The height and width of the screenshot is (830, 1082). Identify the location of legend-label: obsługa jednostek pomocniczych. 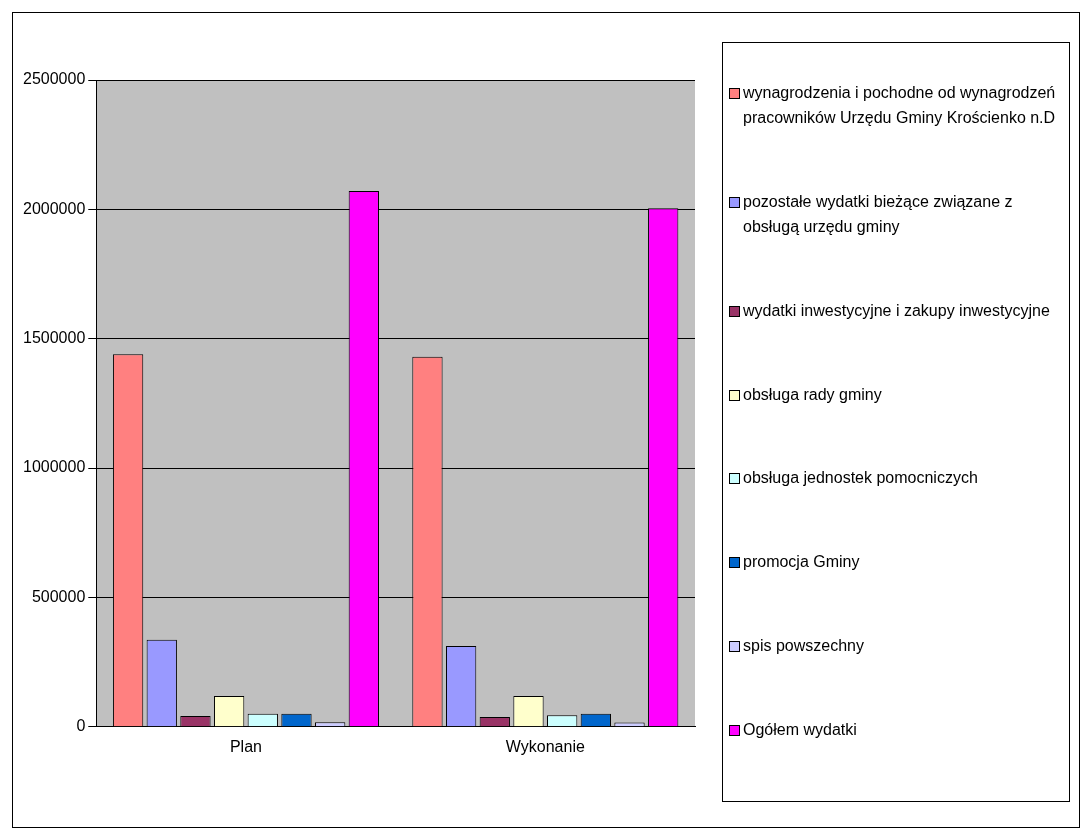
(860, 478).